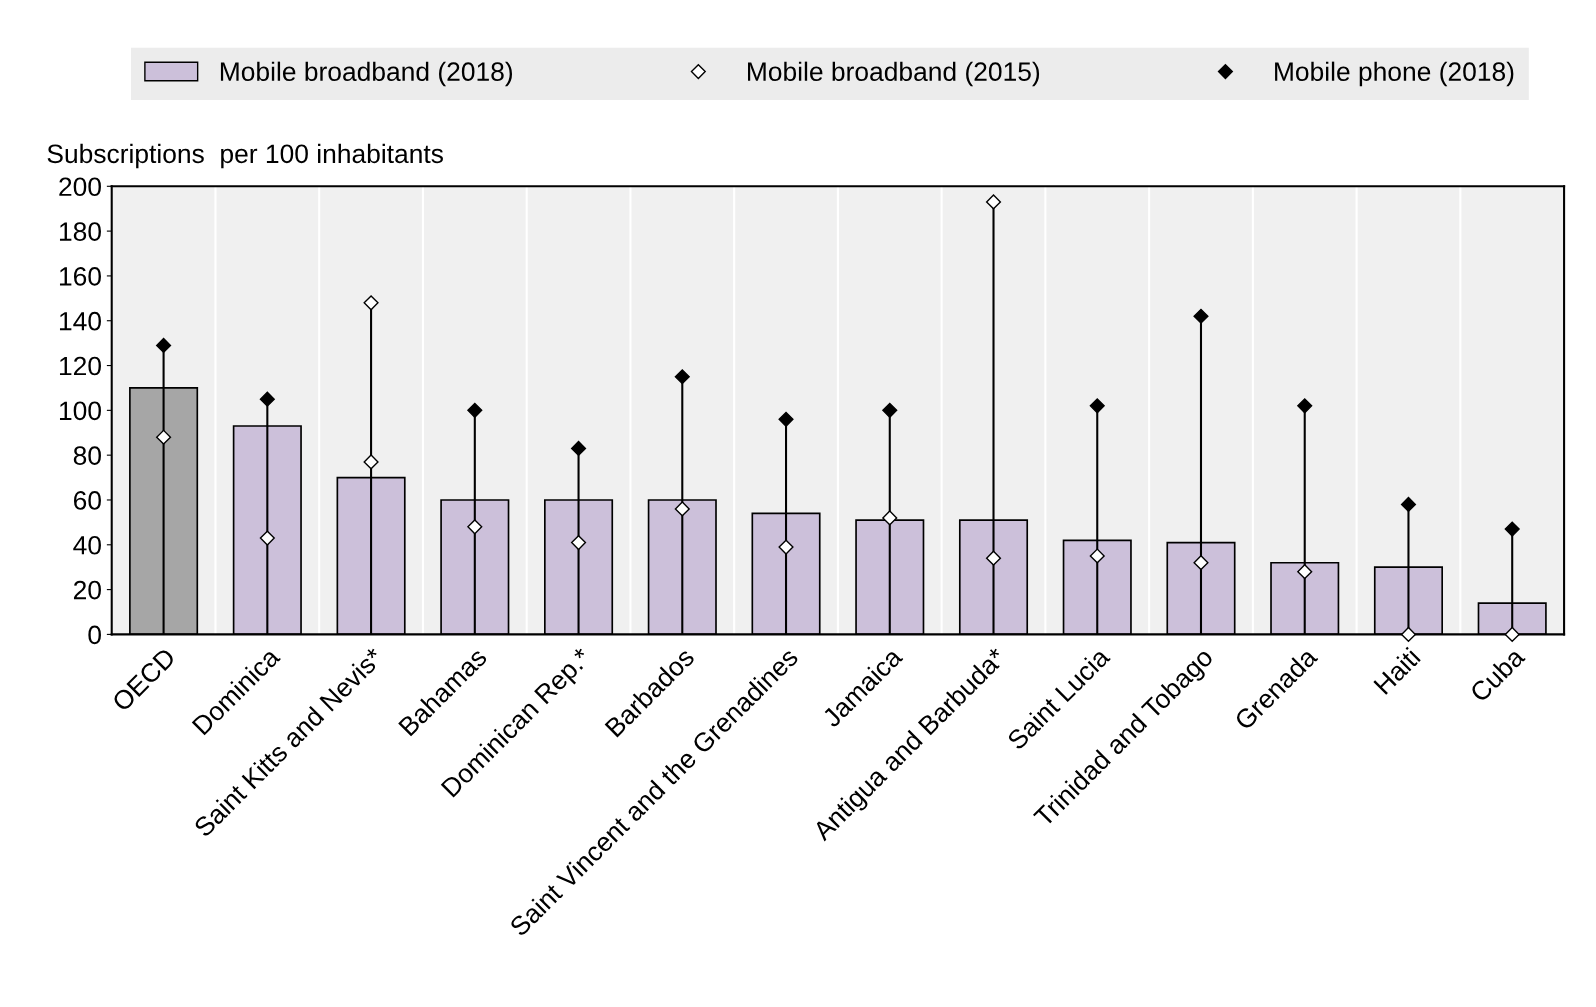  I want to click on y-tick-label: 0, so click(94, 635).